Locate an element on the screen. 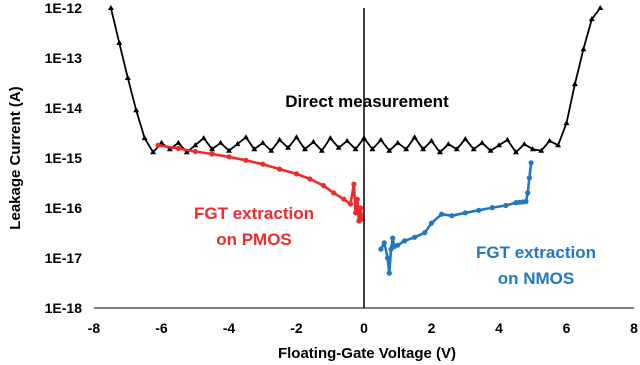  y-tick-label: 1E-14 is located at coordinates (64, 108).